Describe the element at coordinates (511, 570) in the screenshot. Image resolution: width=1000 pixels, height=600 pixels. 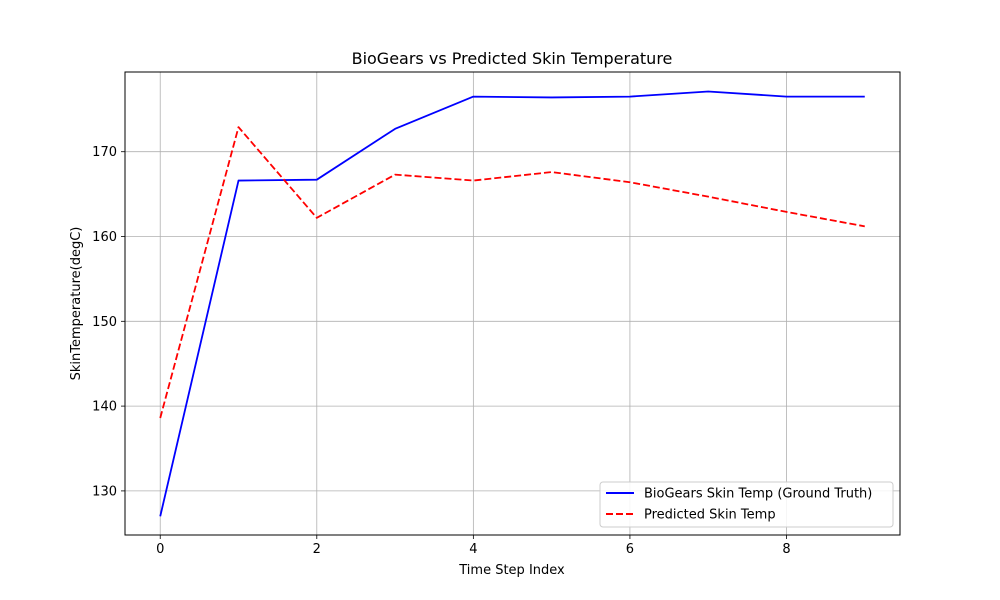
I see `x-axis-label: Time Step Index` at that location.